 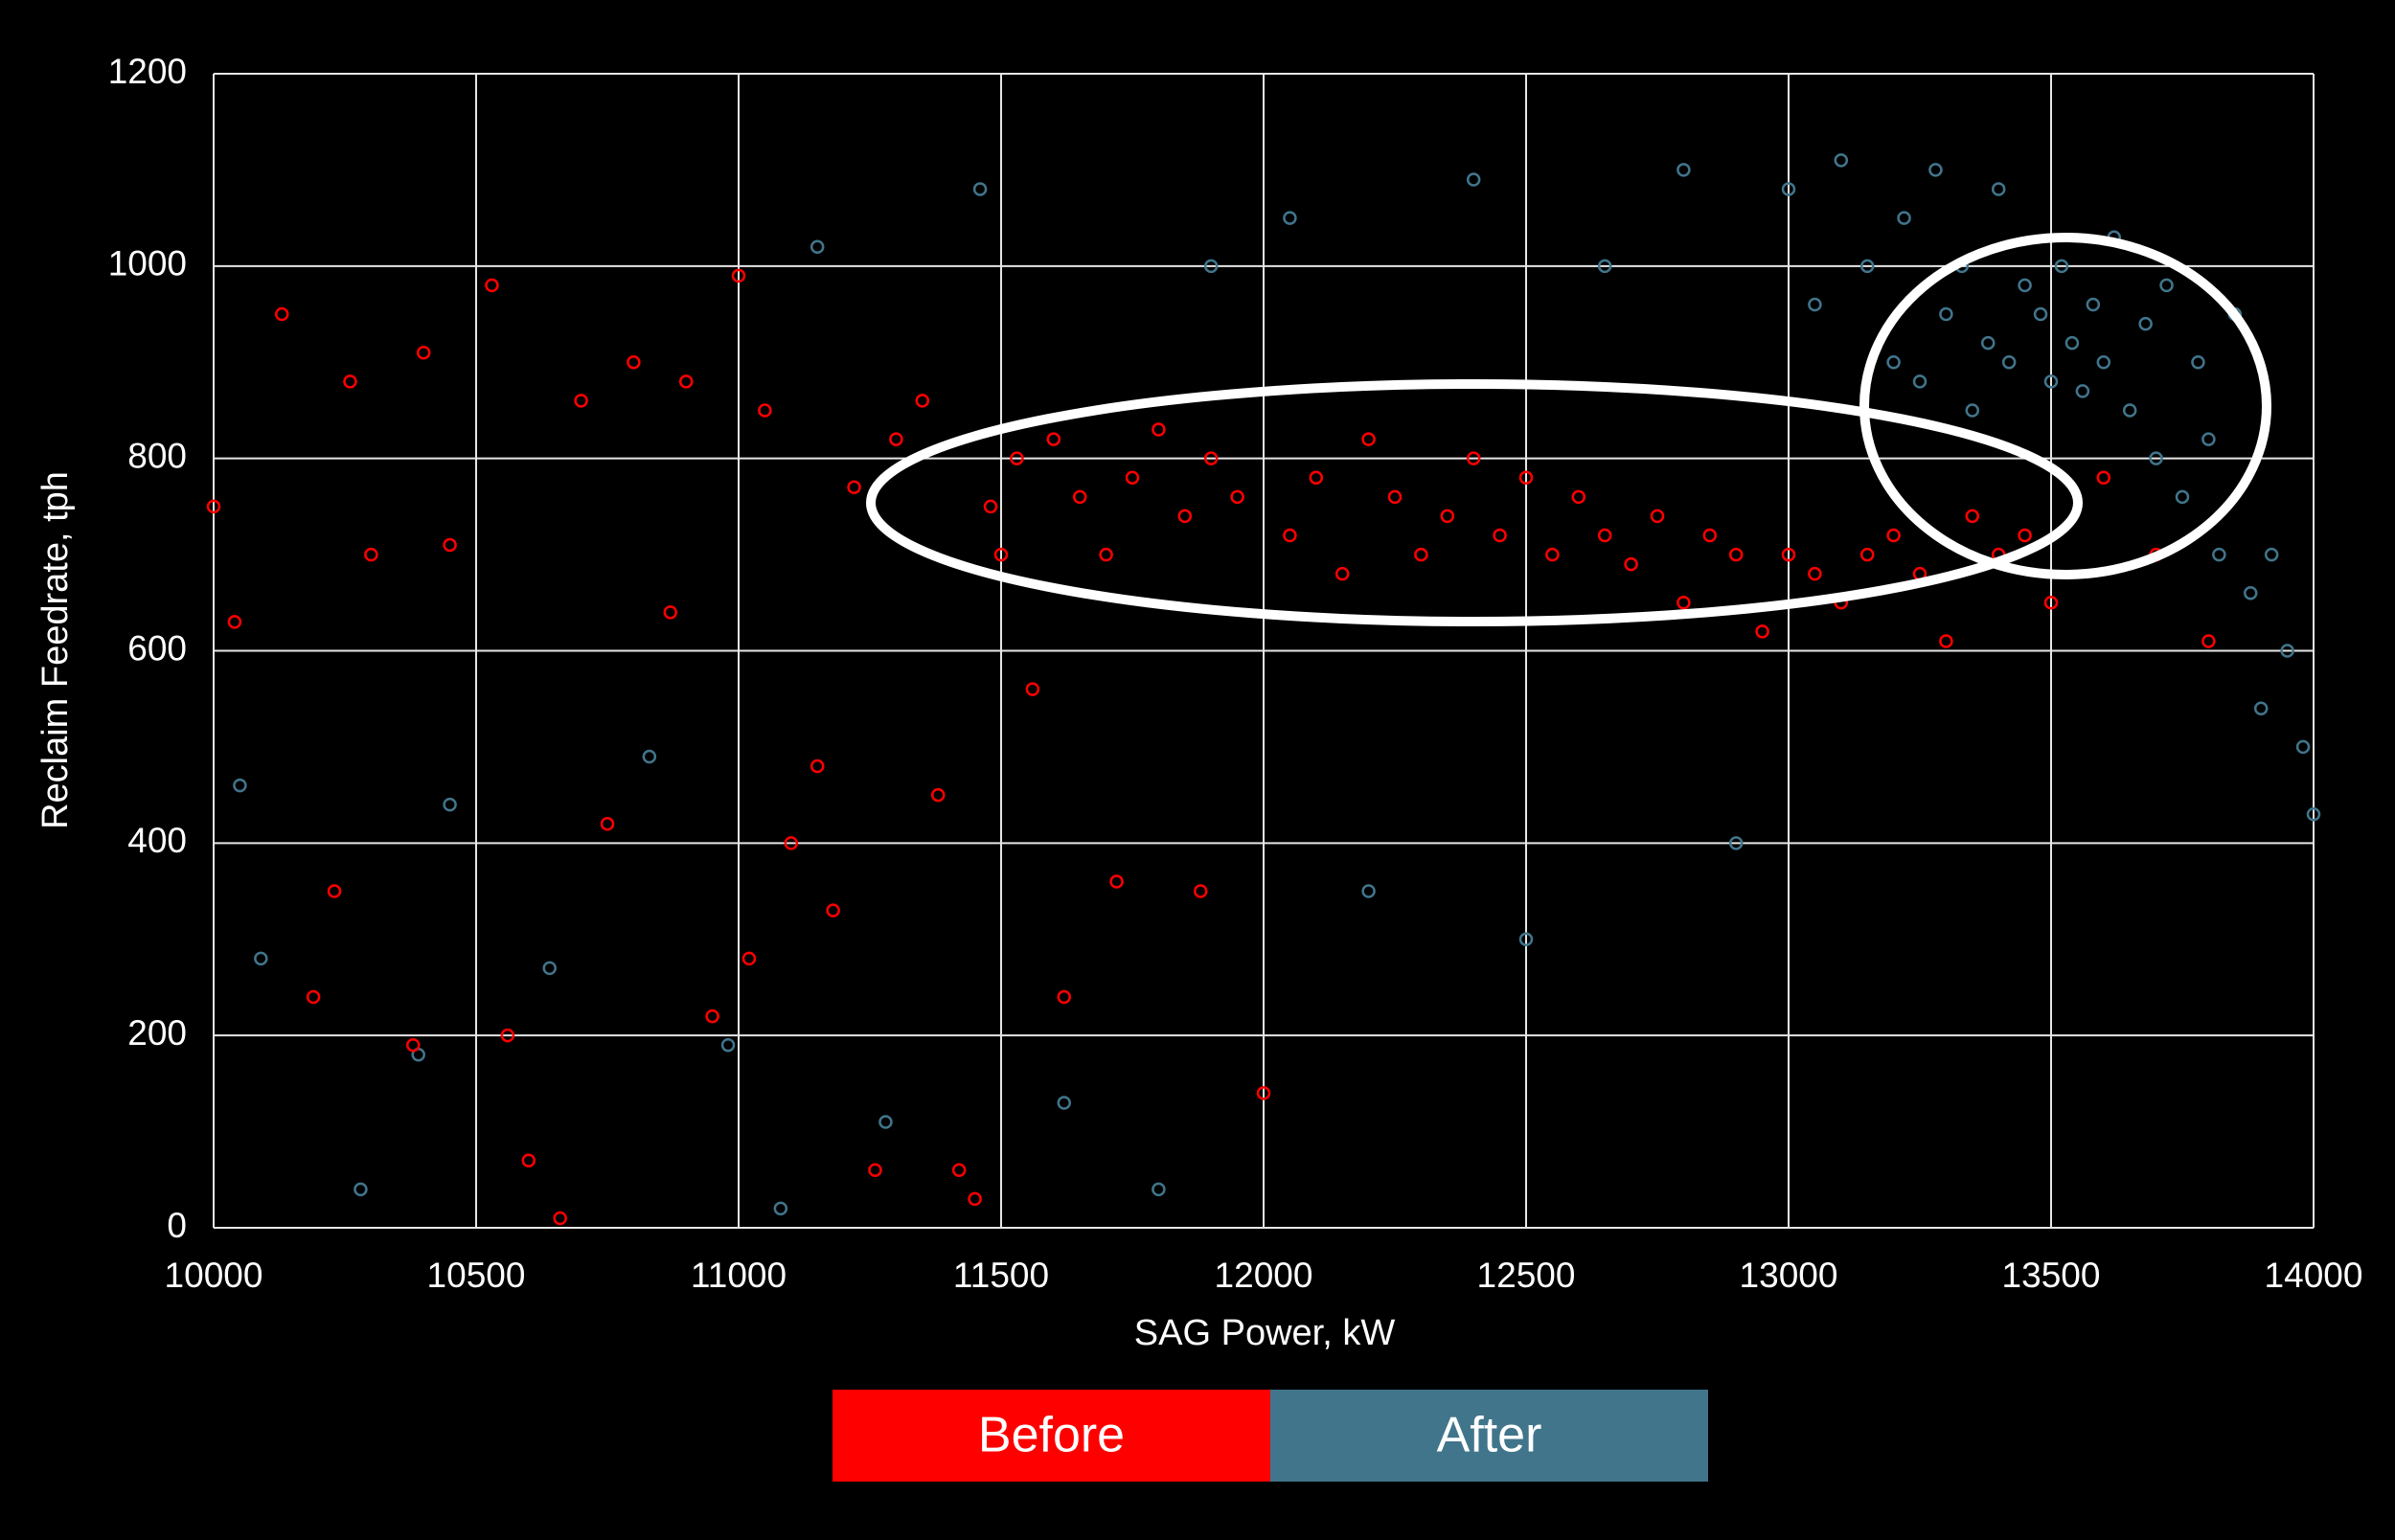 I want to click on legend-label: Before, so click(x=1052, y=1435).